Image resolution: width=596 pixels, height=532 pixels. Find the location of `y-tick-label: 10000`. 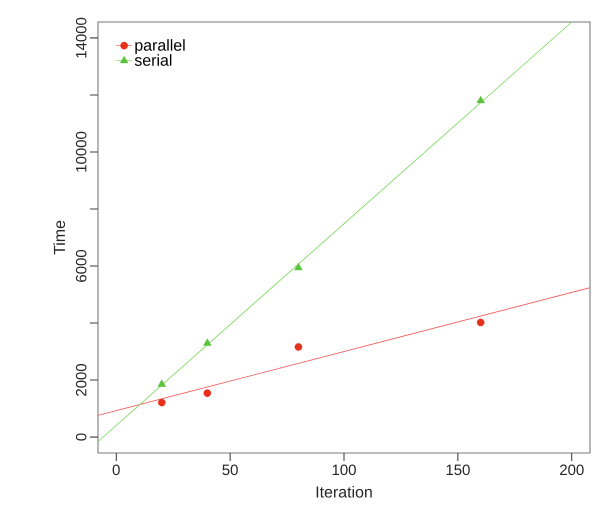

y-tick-label: 10000 is located at coordinates (81, 152).